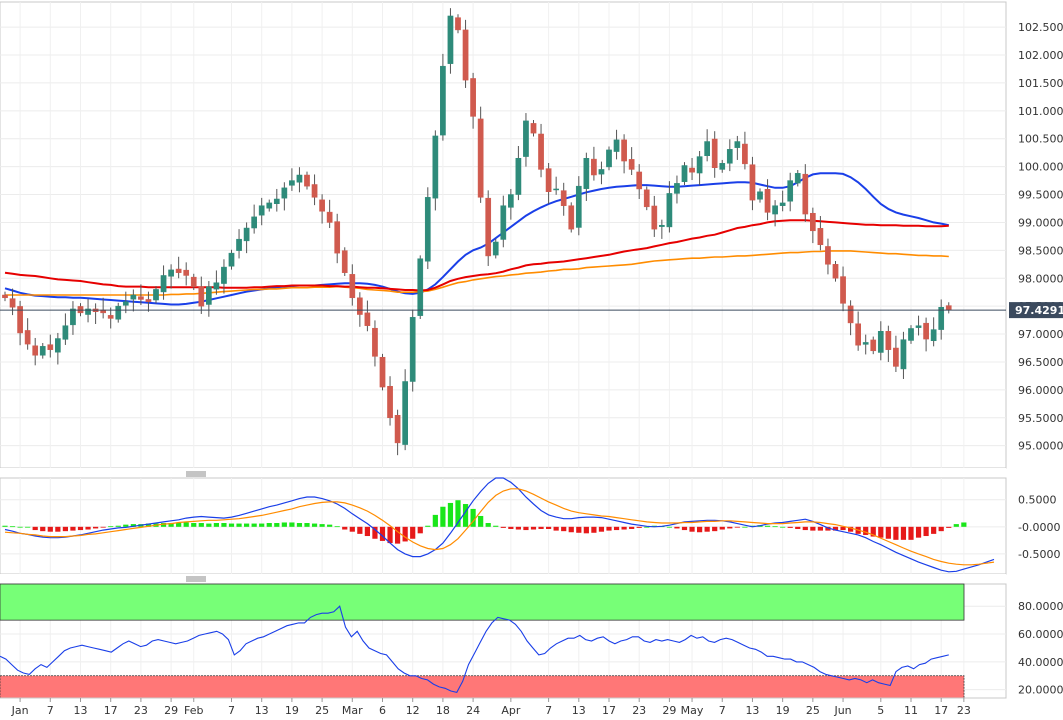 This screenshot has height=720, width=1063. What do you see at coordinates (548, 710) in the screenshot?
I see `time-axis-label: 7` at bounding box center [548, 710].